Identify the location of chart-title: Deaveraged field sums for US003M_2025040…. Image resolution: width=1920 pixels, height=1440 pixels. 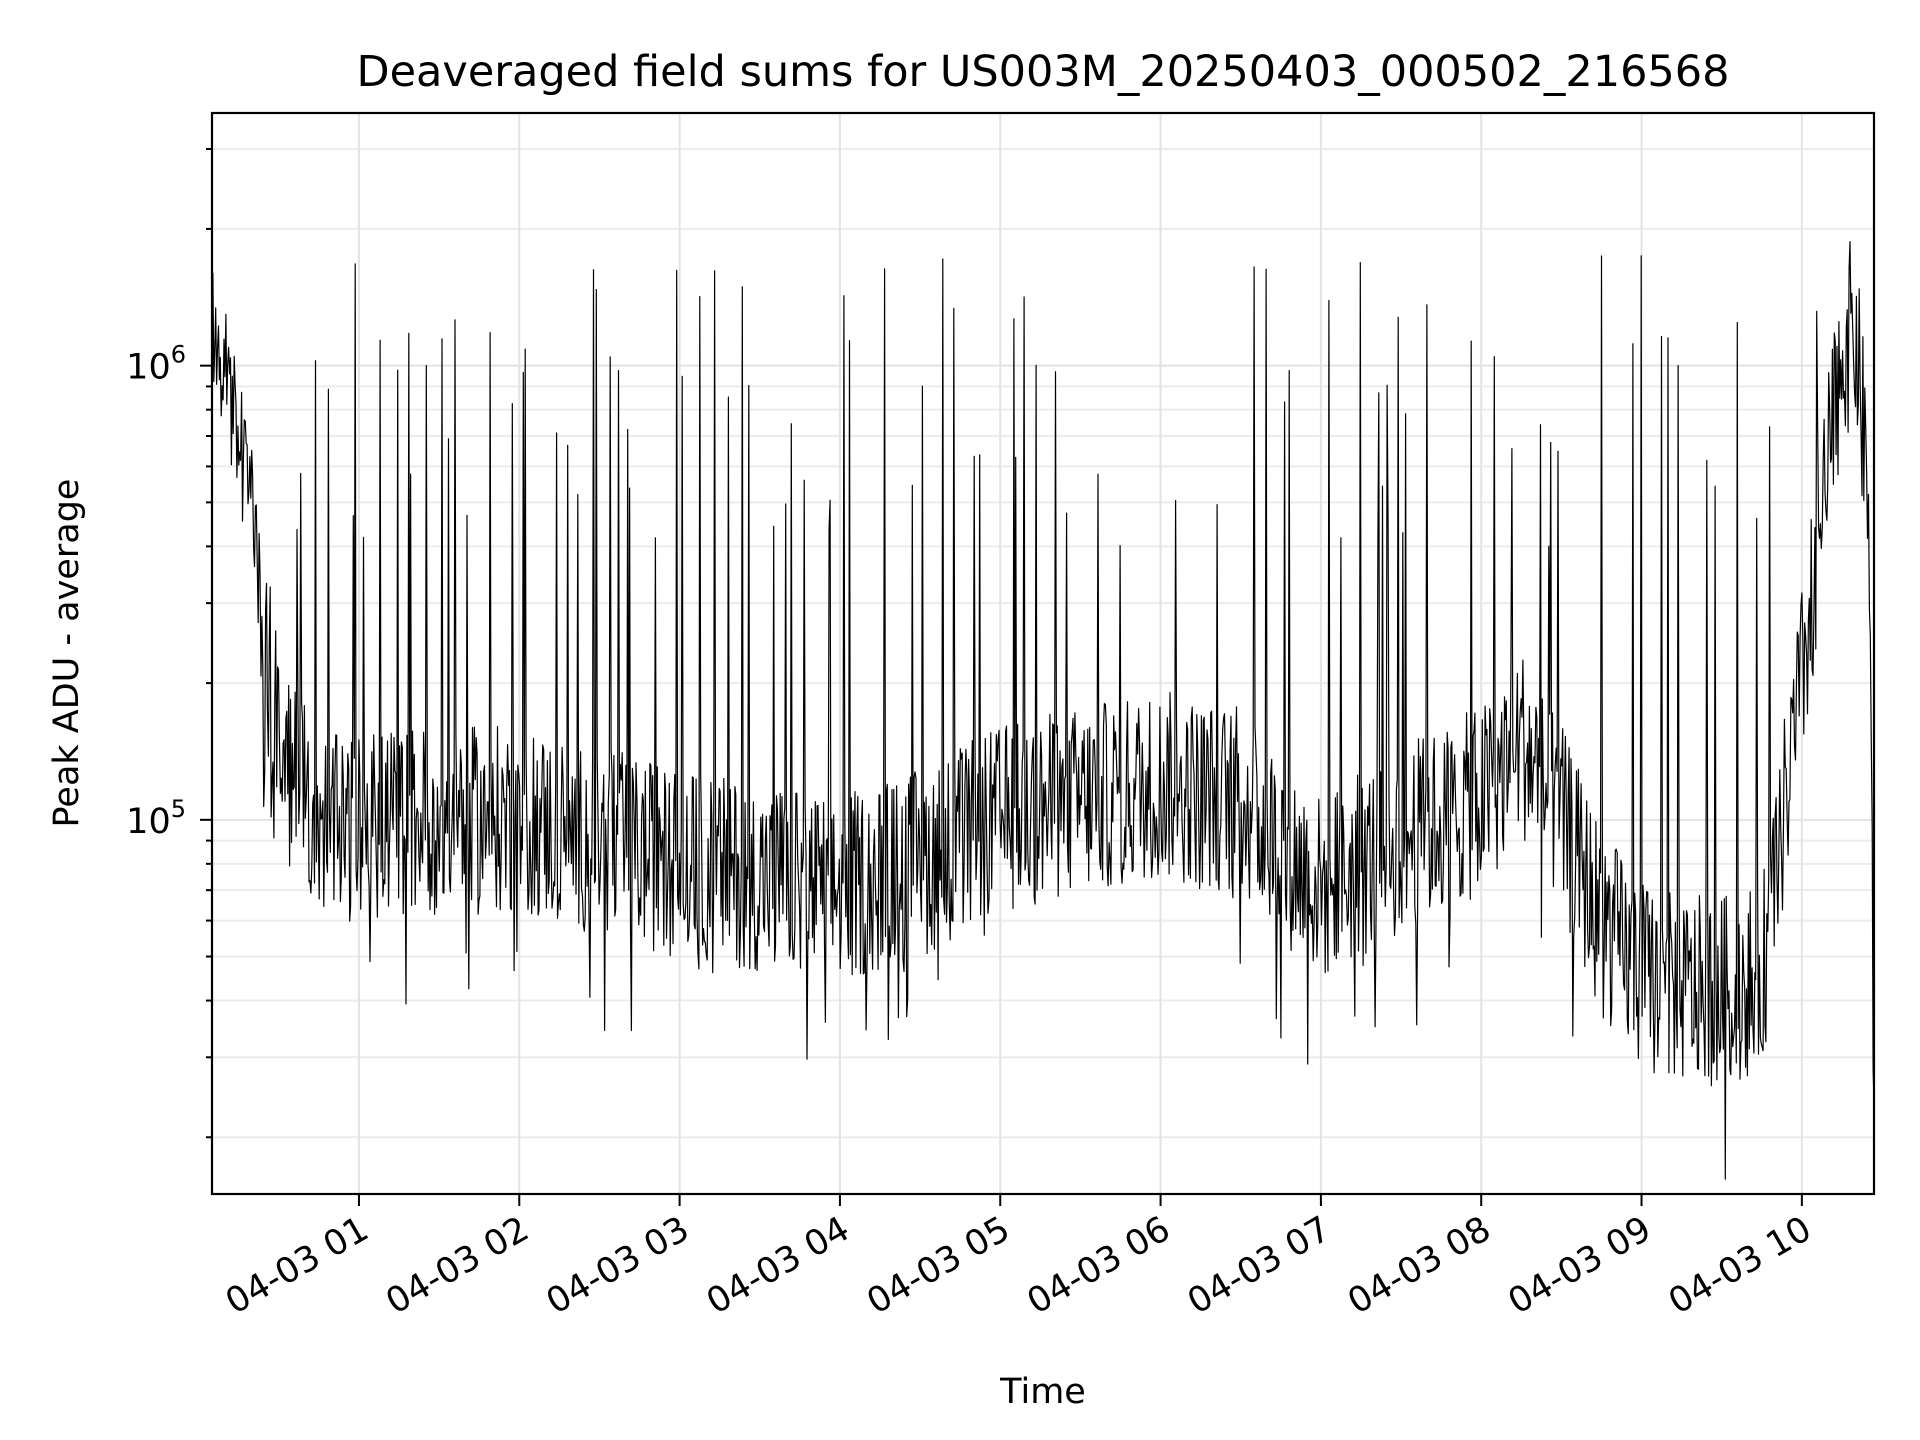
(1042, 72).